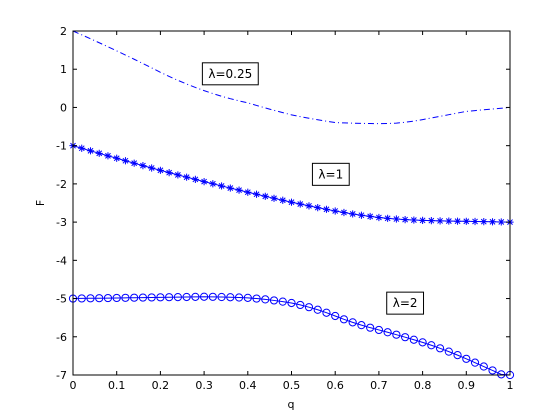 The height and width of the screenshot is (420, 560). I want to click on annotation-3: λ=2, so click(405, 303).